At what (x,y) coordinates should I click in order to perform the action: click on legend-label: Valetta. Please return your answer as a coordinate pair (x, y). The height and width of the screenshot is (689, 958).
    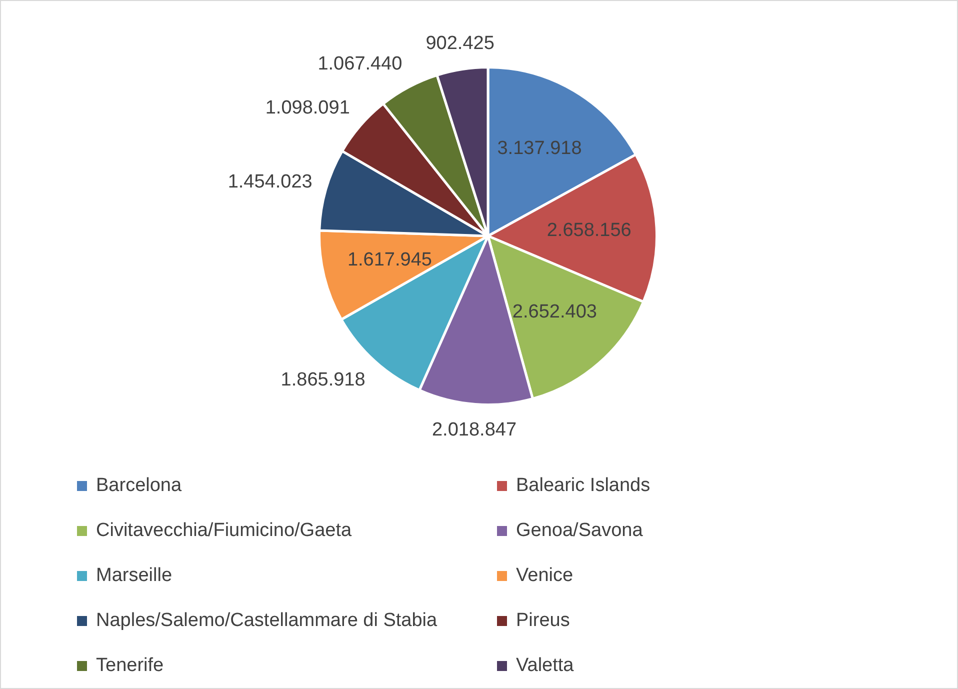
    Looking at the image, I should click on (545, 665).